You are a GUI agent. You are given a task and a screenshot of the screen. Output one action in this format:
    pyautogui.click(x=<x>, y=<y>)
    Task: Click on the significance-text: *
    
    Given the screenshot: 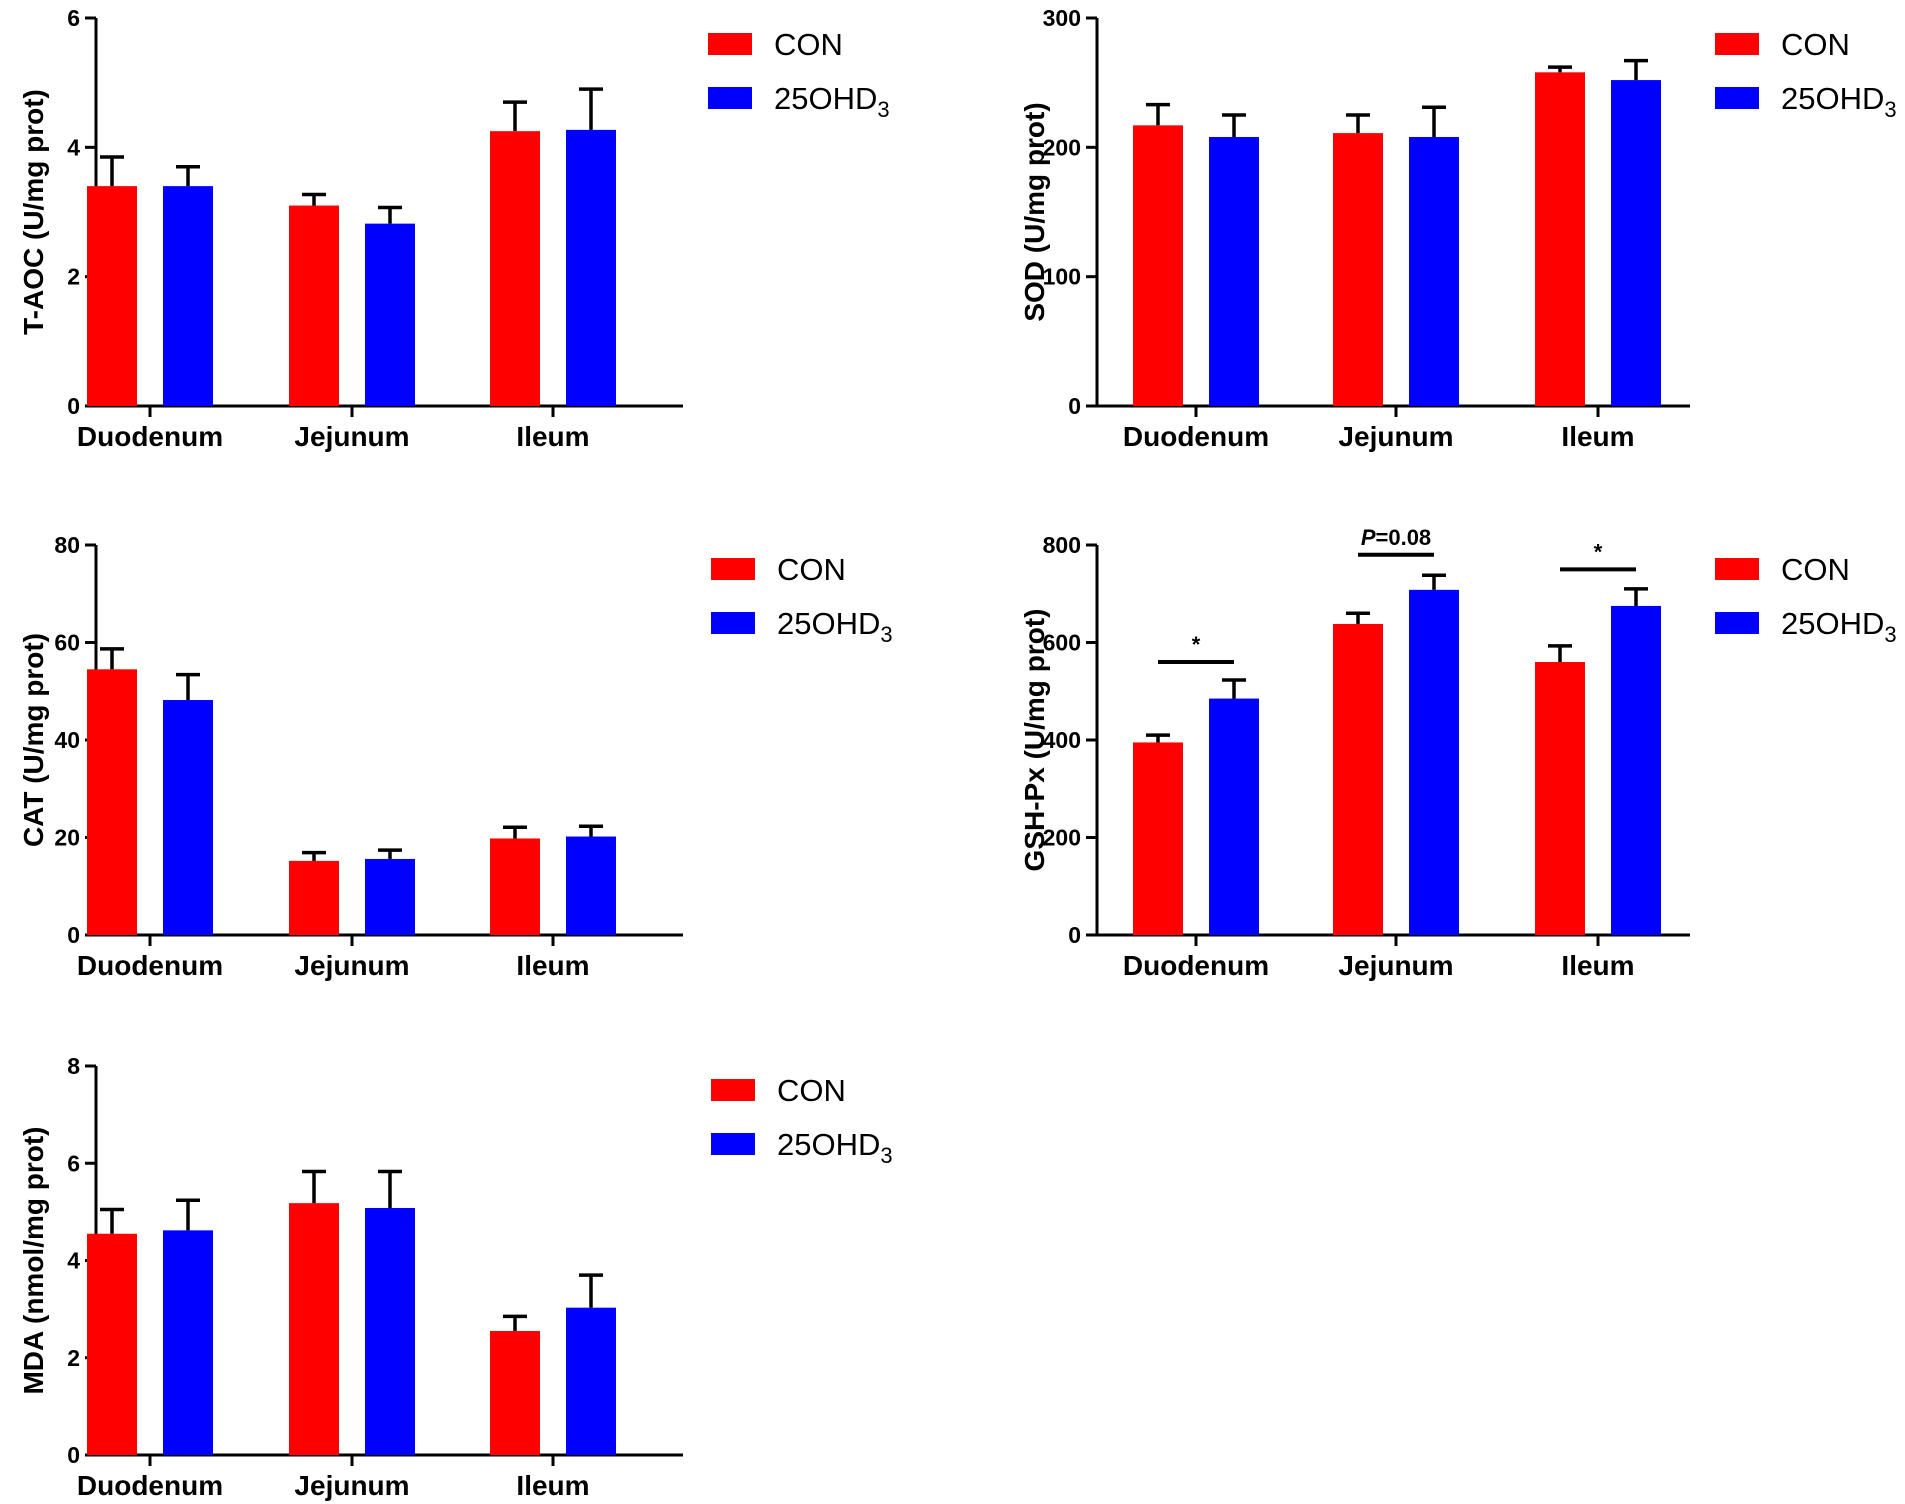 What is the action you would take?
    pyautogui.click(x=1196, y=644)
    